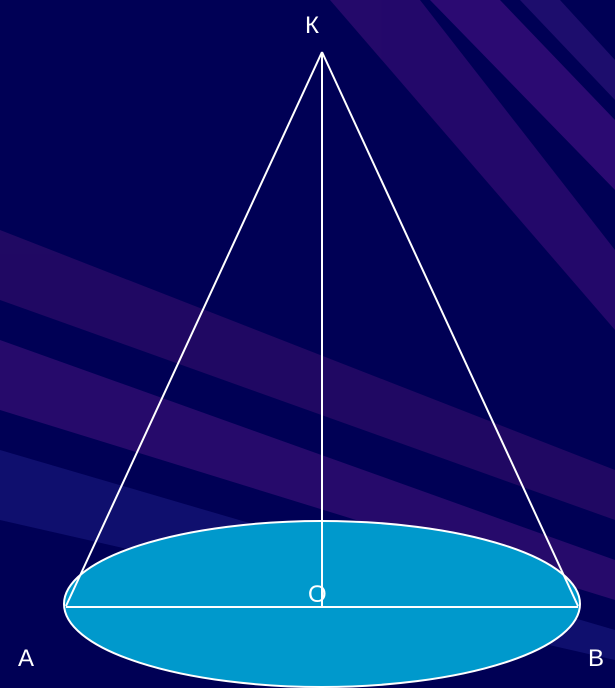 The width and height of the screenshot is (615, 688). Describe the element at coordinates (312, 25) in the screenshot. I see `label-apex: К` at that location.